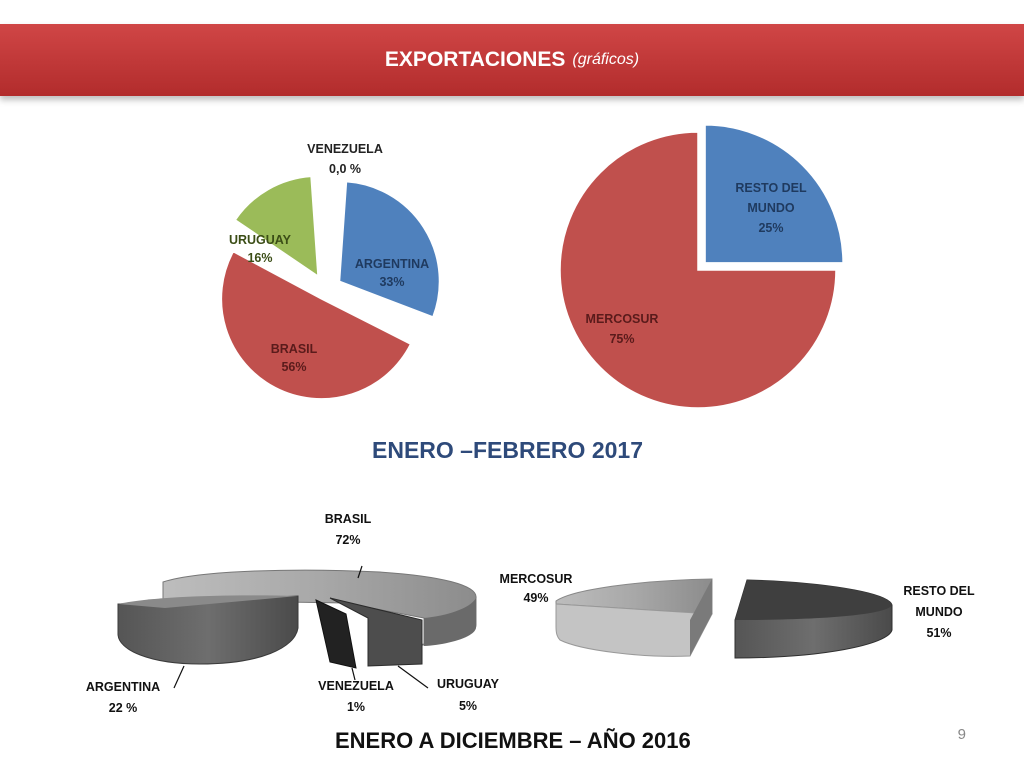 The width and height of the screenshot is (1024, 768). Describe the element at coordinates (293, 367) in the screenshot. I see `label-brasil-value: 56%` at that location.